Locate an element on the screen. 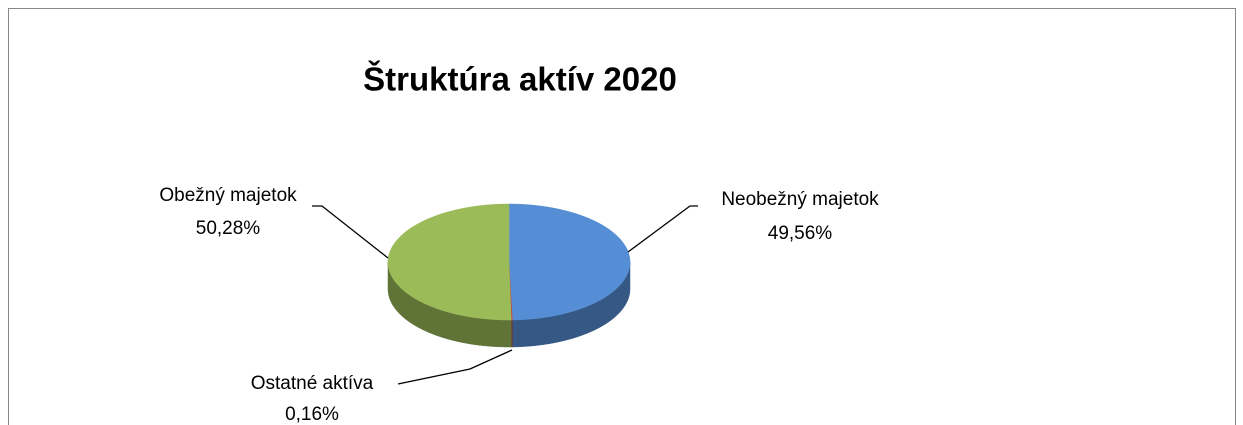 This screenshot has height=425, width=1243. slice-value-label: 0,16% is located at coordinates (312, 414).